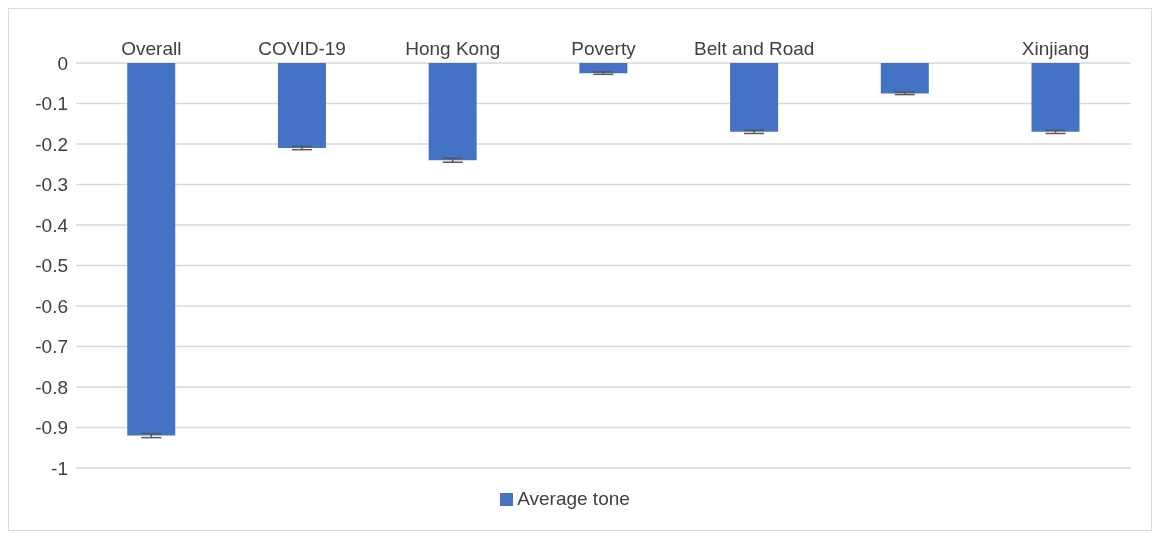 This screenshot has height=539, width=1160. I want to click on y-tick-label: 0, so click(62, 63).